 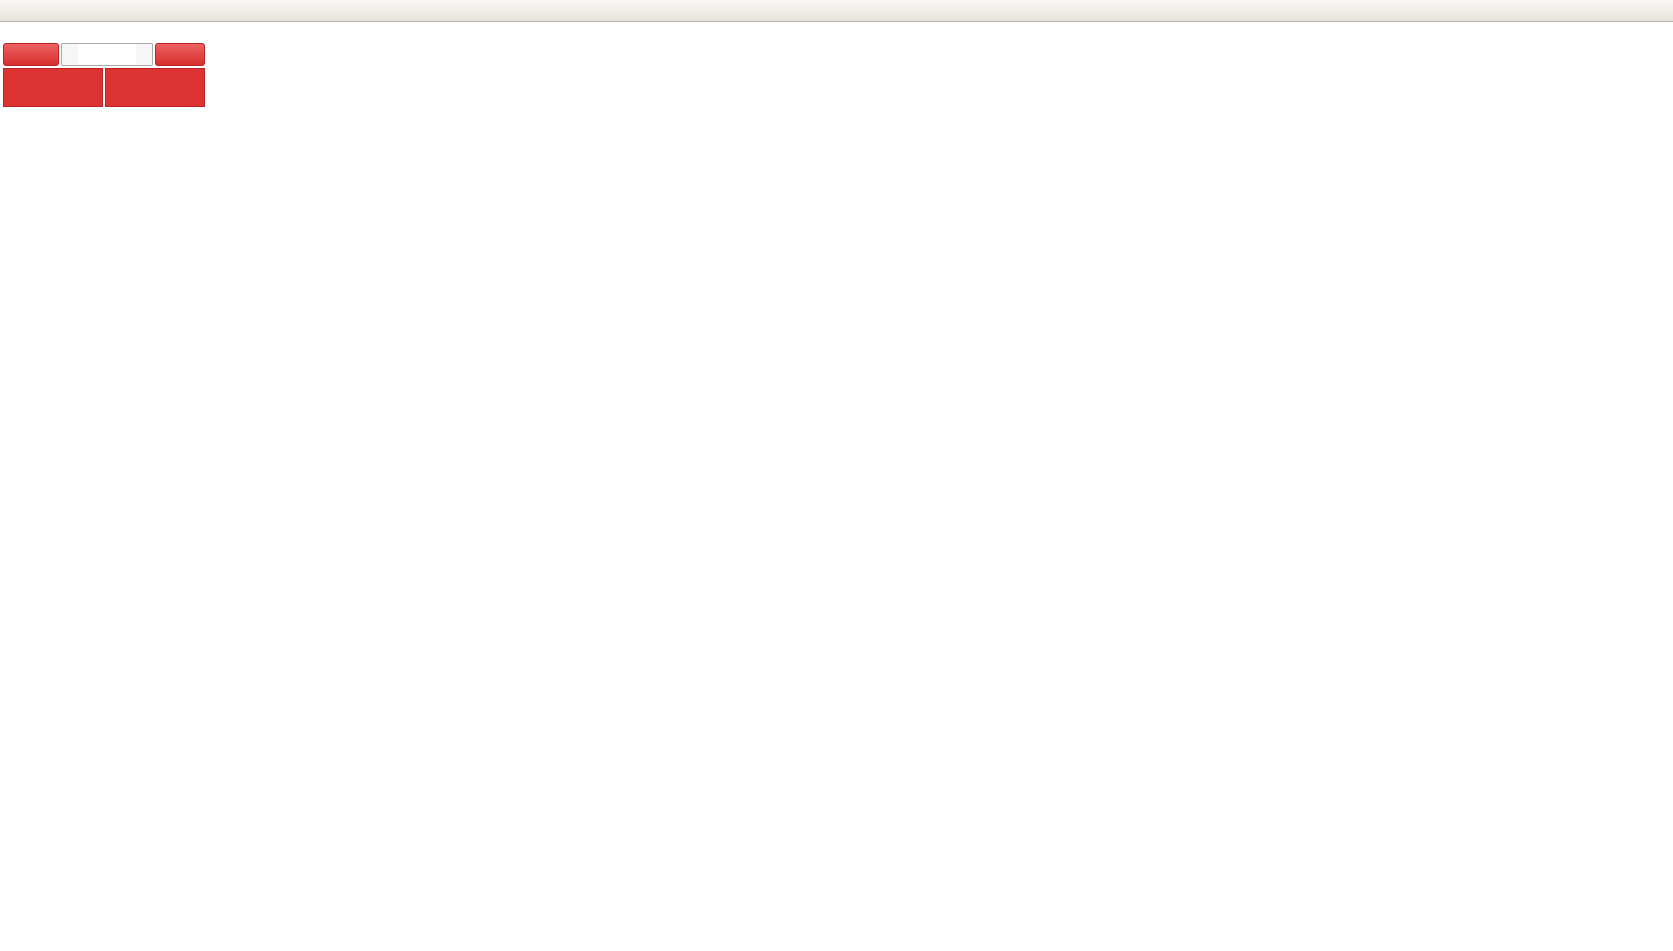 I want to click on buy-button, so click(x=180, y=54).